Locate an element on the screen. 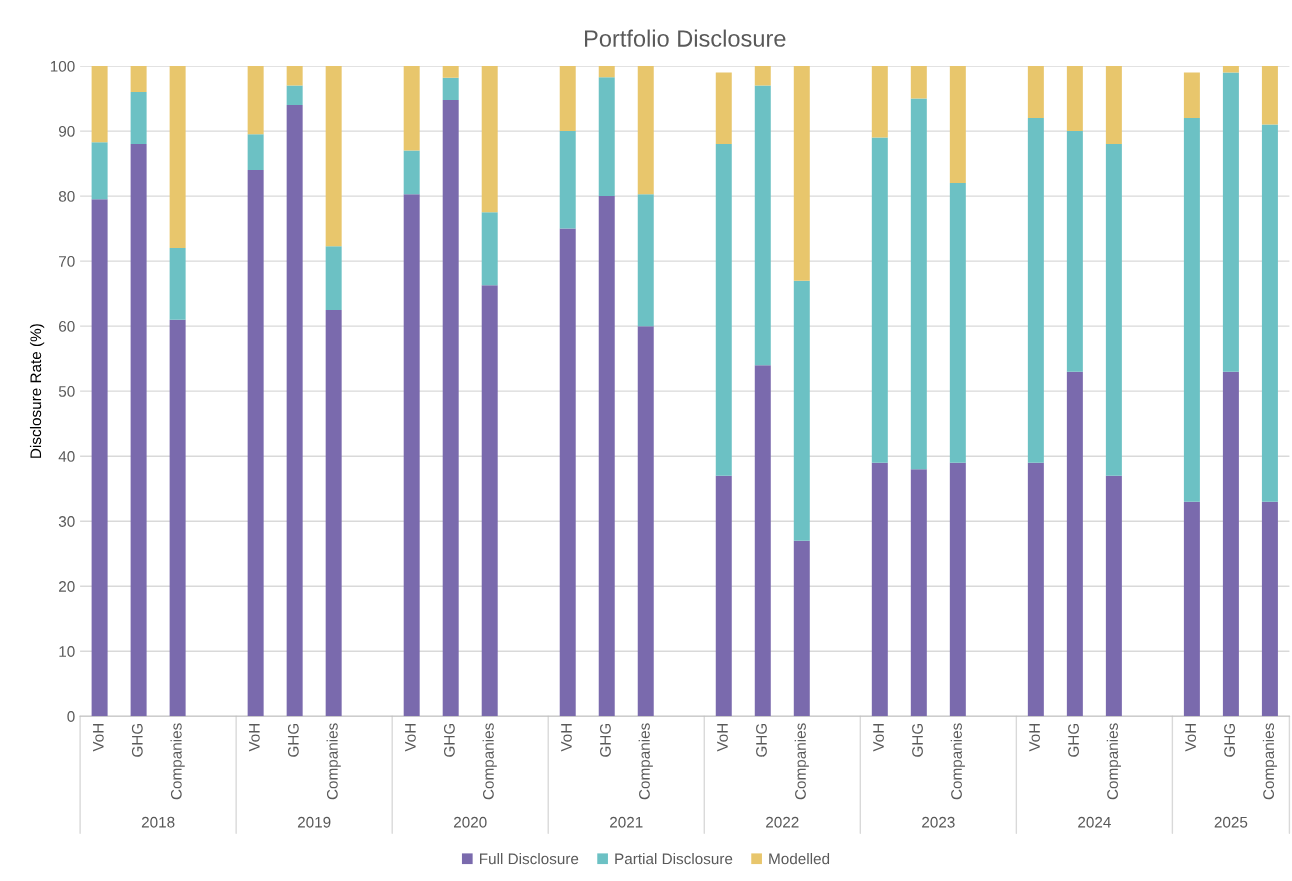  y-tick-label: 20 is located at coordinates (67, 586).